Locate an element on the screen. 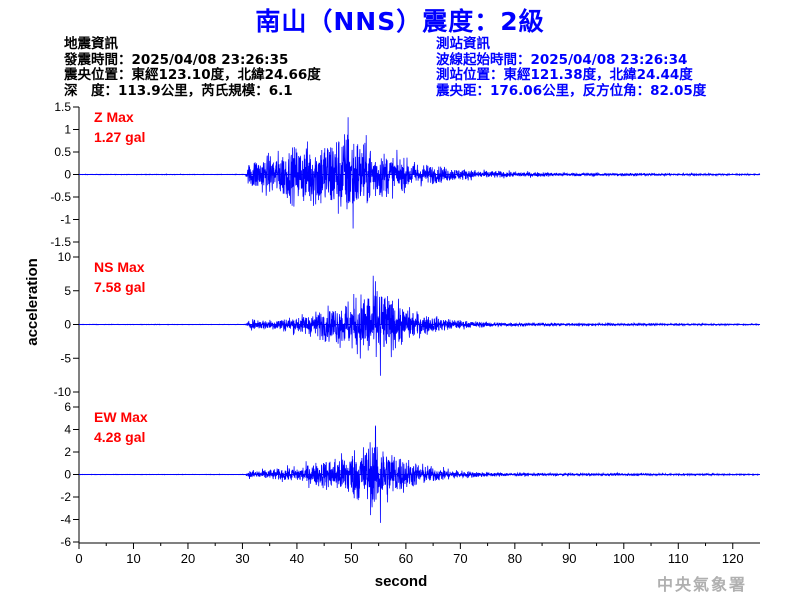  y-tick-label: 10 is located at coordinates (65, 257).